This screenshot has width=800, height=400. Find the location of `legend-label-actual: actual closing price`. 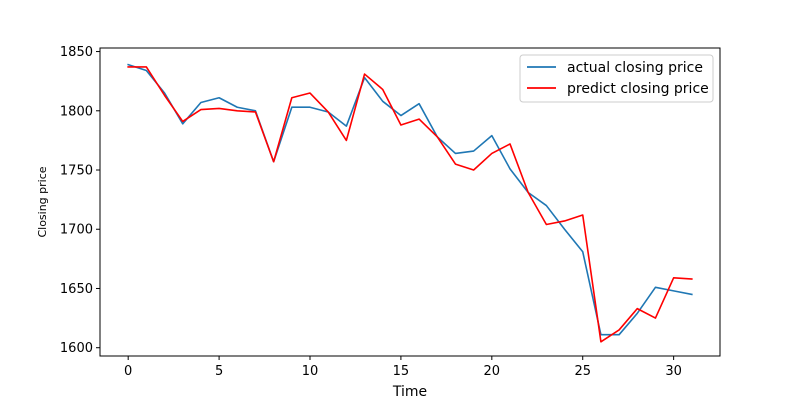

legend-label-actual: actual closing price is located at coordinates (635, 68).